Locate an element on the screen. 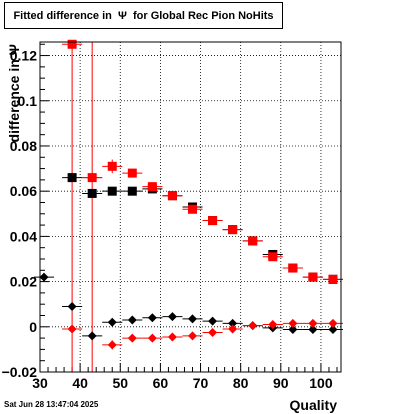  x-tick-label: 70 is located at coordinates (201, 383).